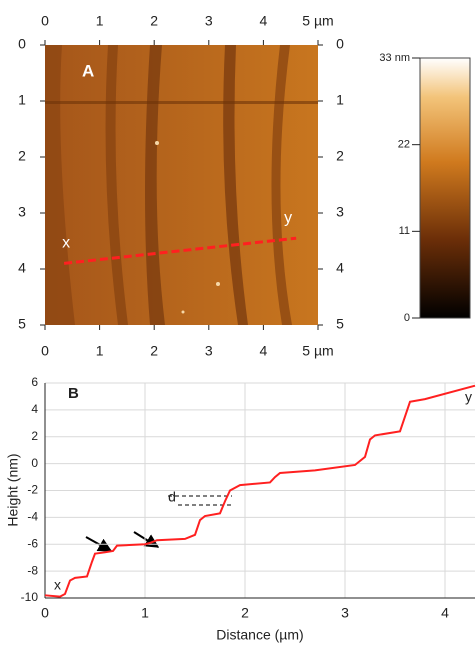 Image resolution: width=476 pixels, height=648 pixels. What do you see at coordinates (445, 188) in the screenshot?
I see `colorbar` at bounding box center [445, 188].